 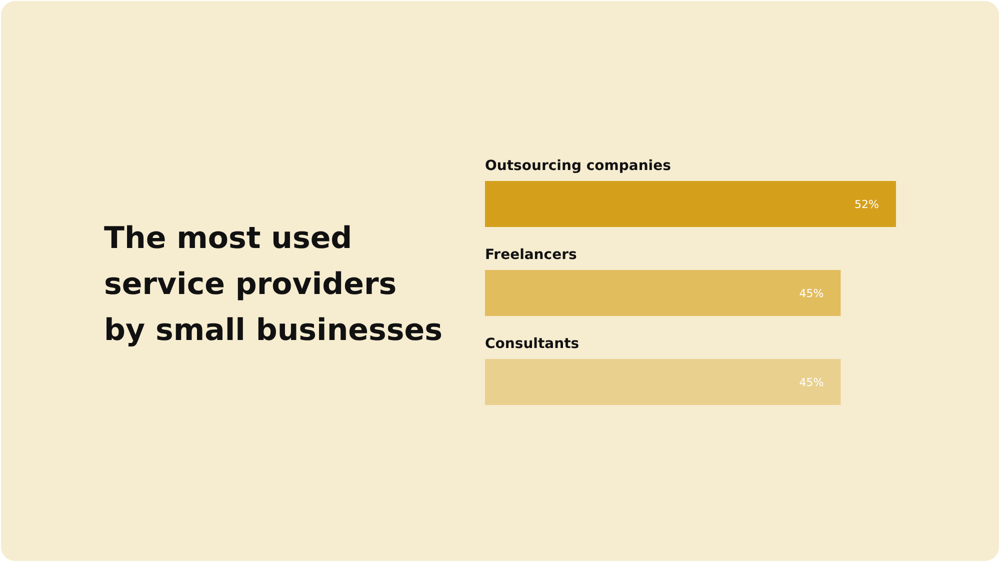 What do you see at coordinates (578, 166) in the screenshot?
I see `y-tick-label: Outsourcing companies` at bounding box center [578, 166].